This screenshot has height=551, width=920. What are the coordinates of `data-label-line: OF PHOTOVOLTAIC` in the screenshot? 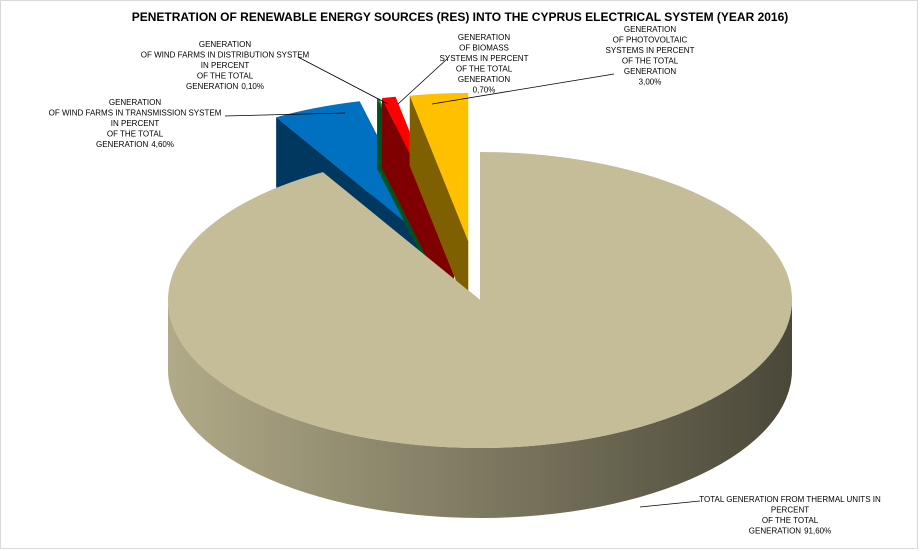 It's located at (650, 40).